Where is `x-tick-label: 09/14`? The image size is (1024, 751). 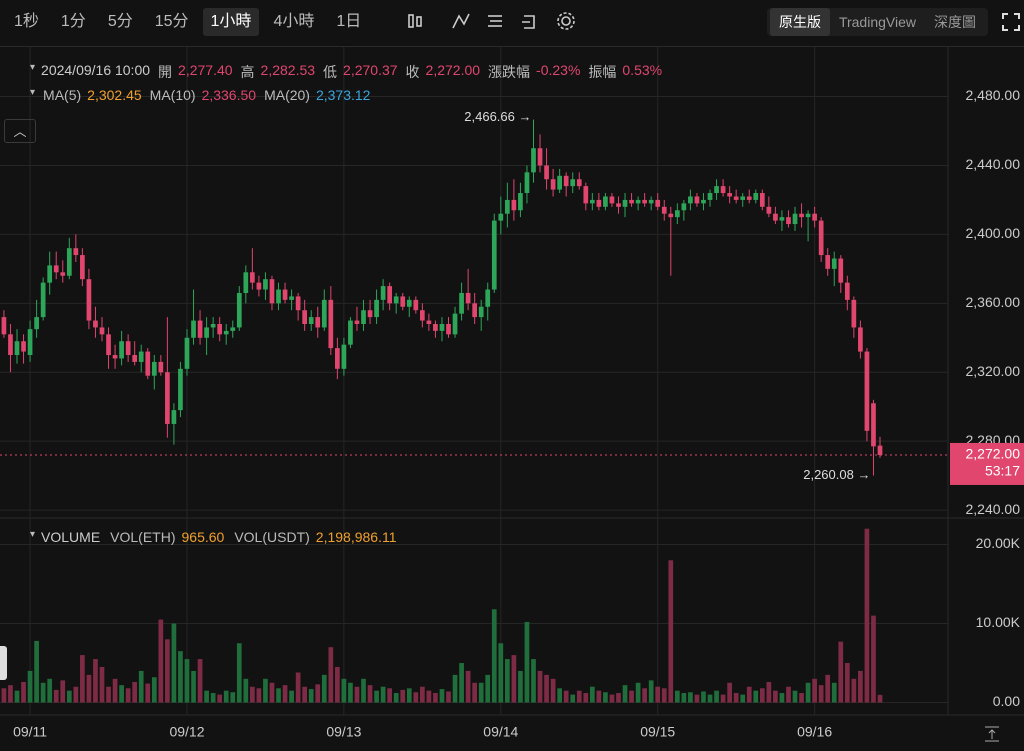
x-tick-label: 09/14 is located at coordinates (500, 732).